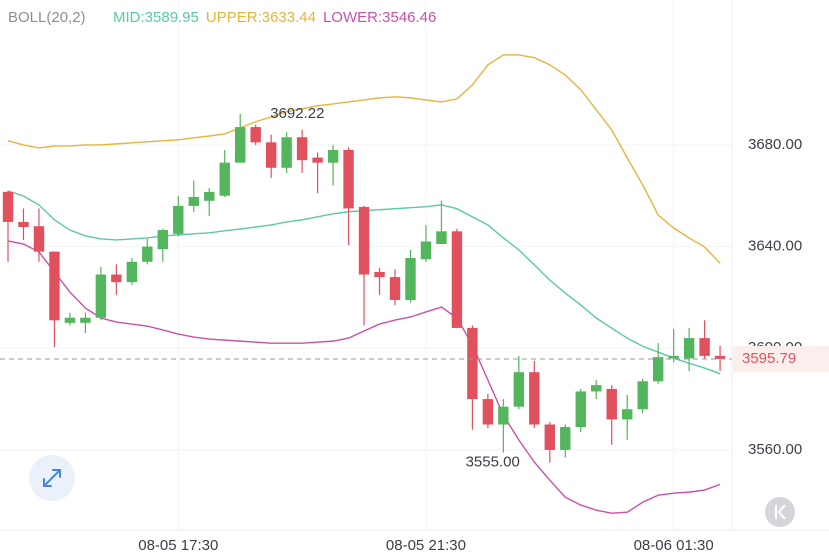  I want to click on scroll-latest-button, so click(780, 512).